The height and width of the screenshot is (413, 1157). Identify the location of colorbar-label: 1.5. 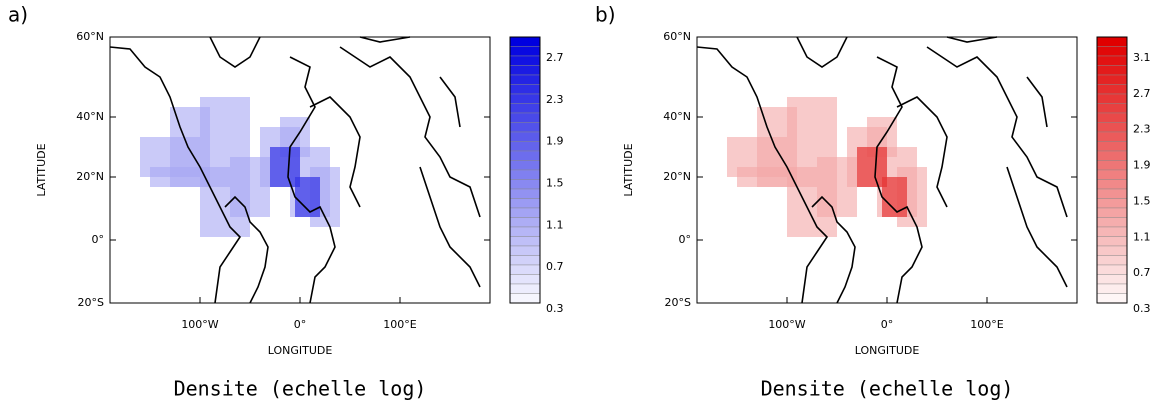
(1142, 200).